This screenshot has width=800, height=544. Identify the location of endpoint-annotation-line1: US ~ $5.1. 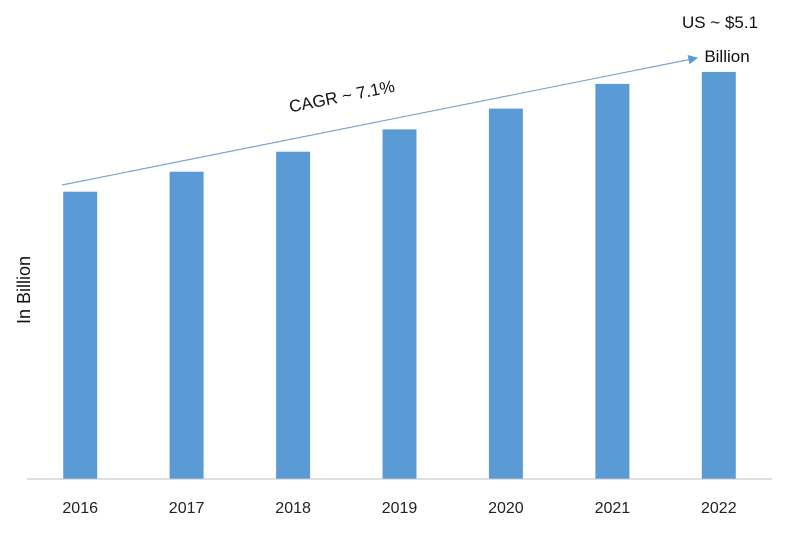
(720, 22).